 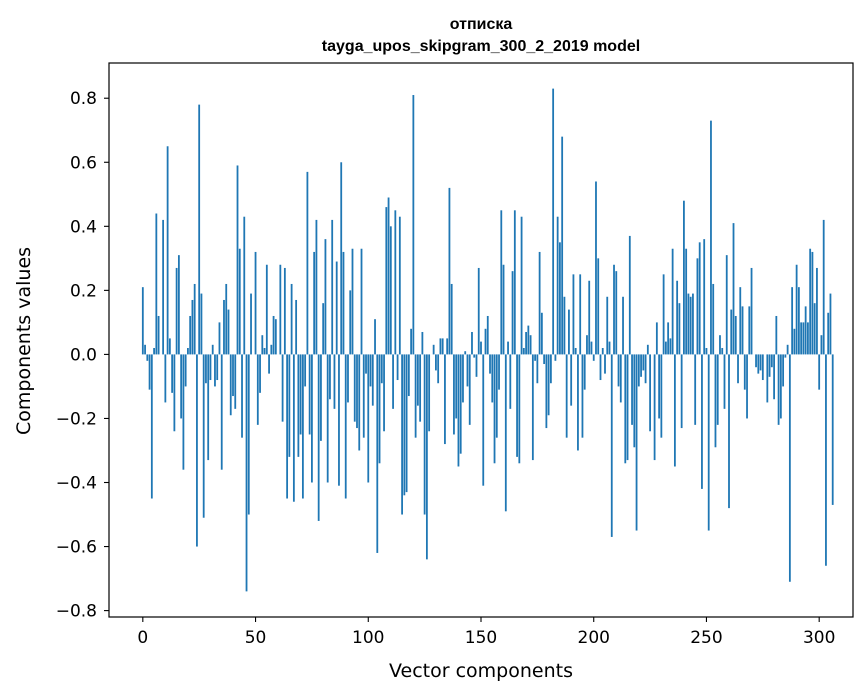 I want to click on x-tick-label: 150, so click(x=481, y=638).